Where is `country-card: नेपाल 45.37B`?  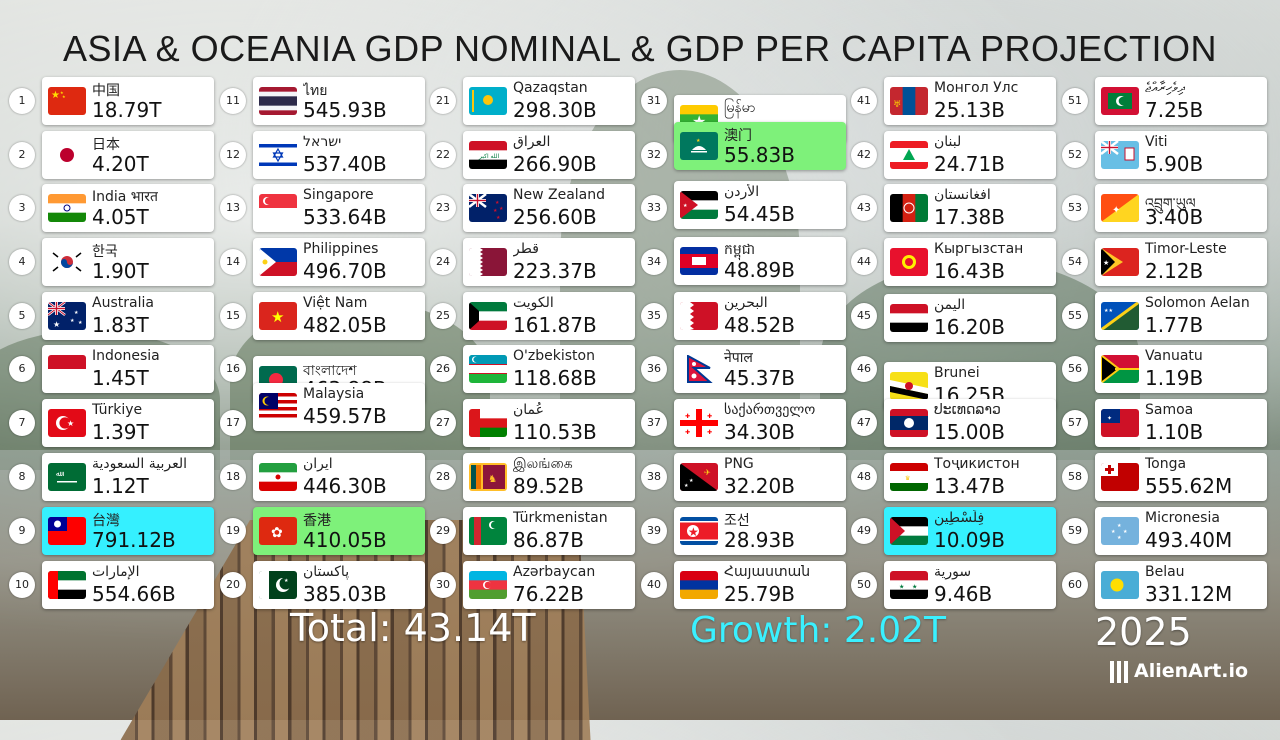
country-card: नेपाल 45.37B is located at coordinates (760, 369).